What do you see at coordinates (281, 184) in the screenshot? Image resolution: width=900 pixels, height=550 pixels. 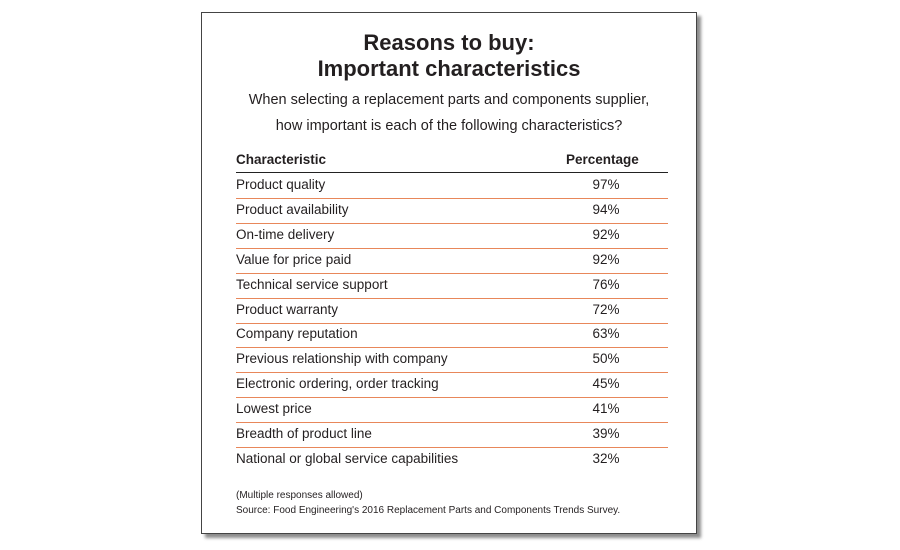 I see `row-label: Product quality` at bounding box center [281, 184].